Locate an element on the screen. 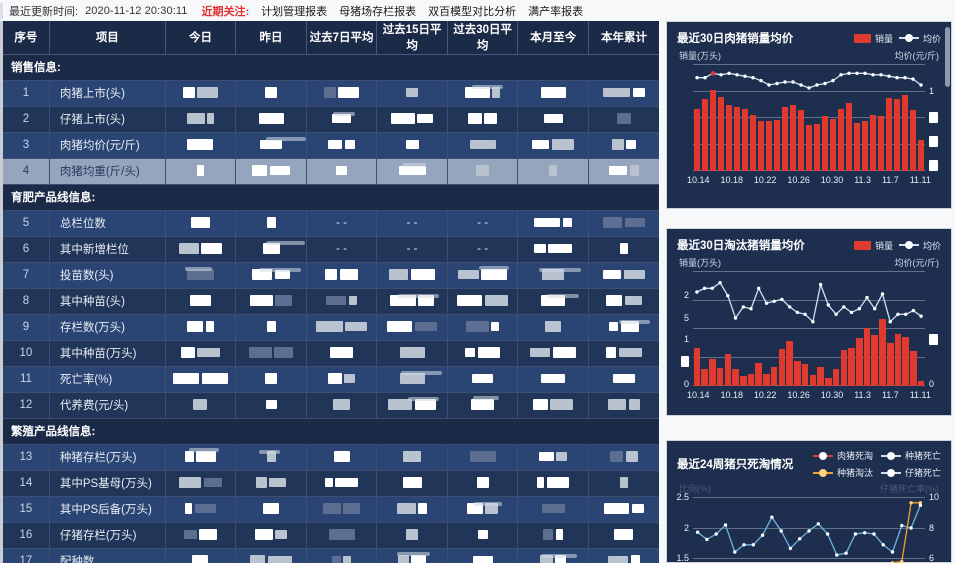  chart3-legend-piglet-death: 仔猪死亡 is located at coordinates (910, 472).